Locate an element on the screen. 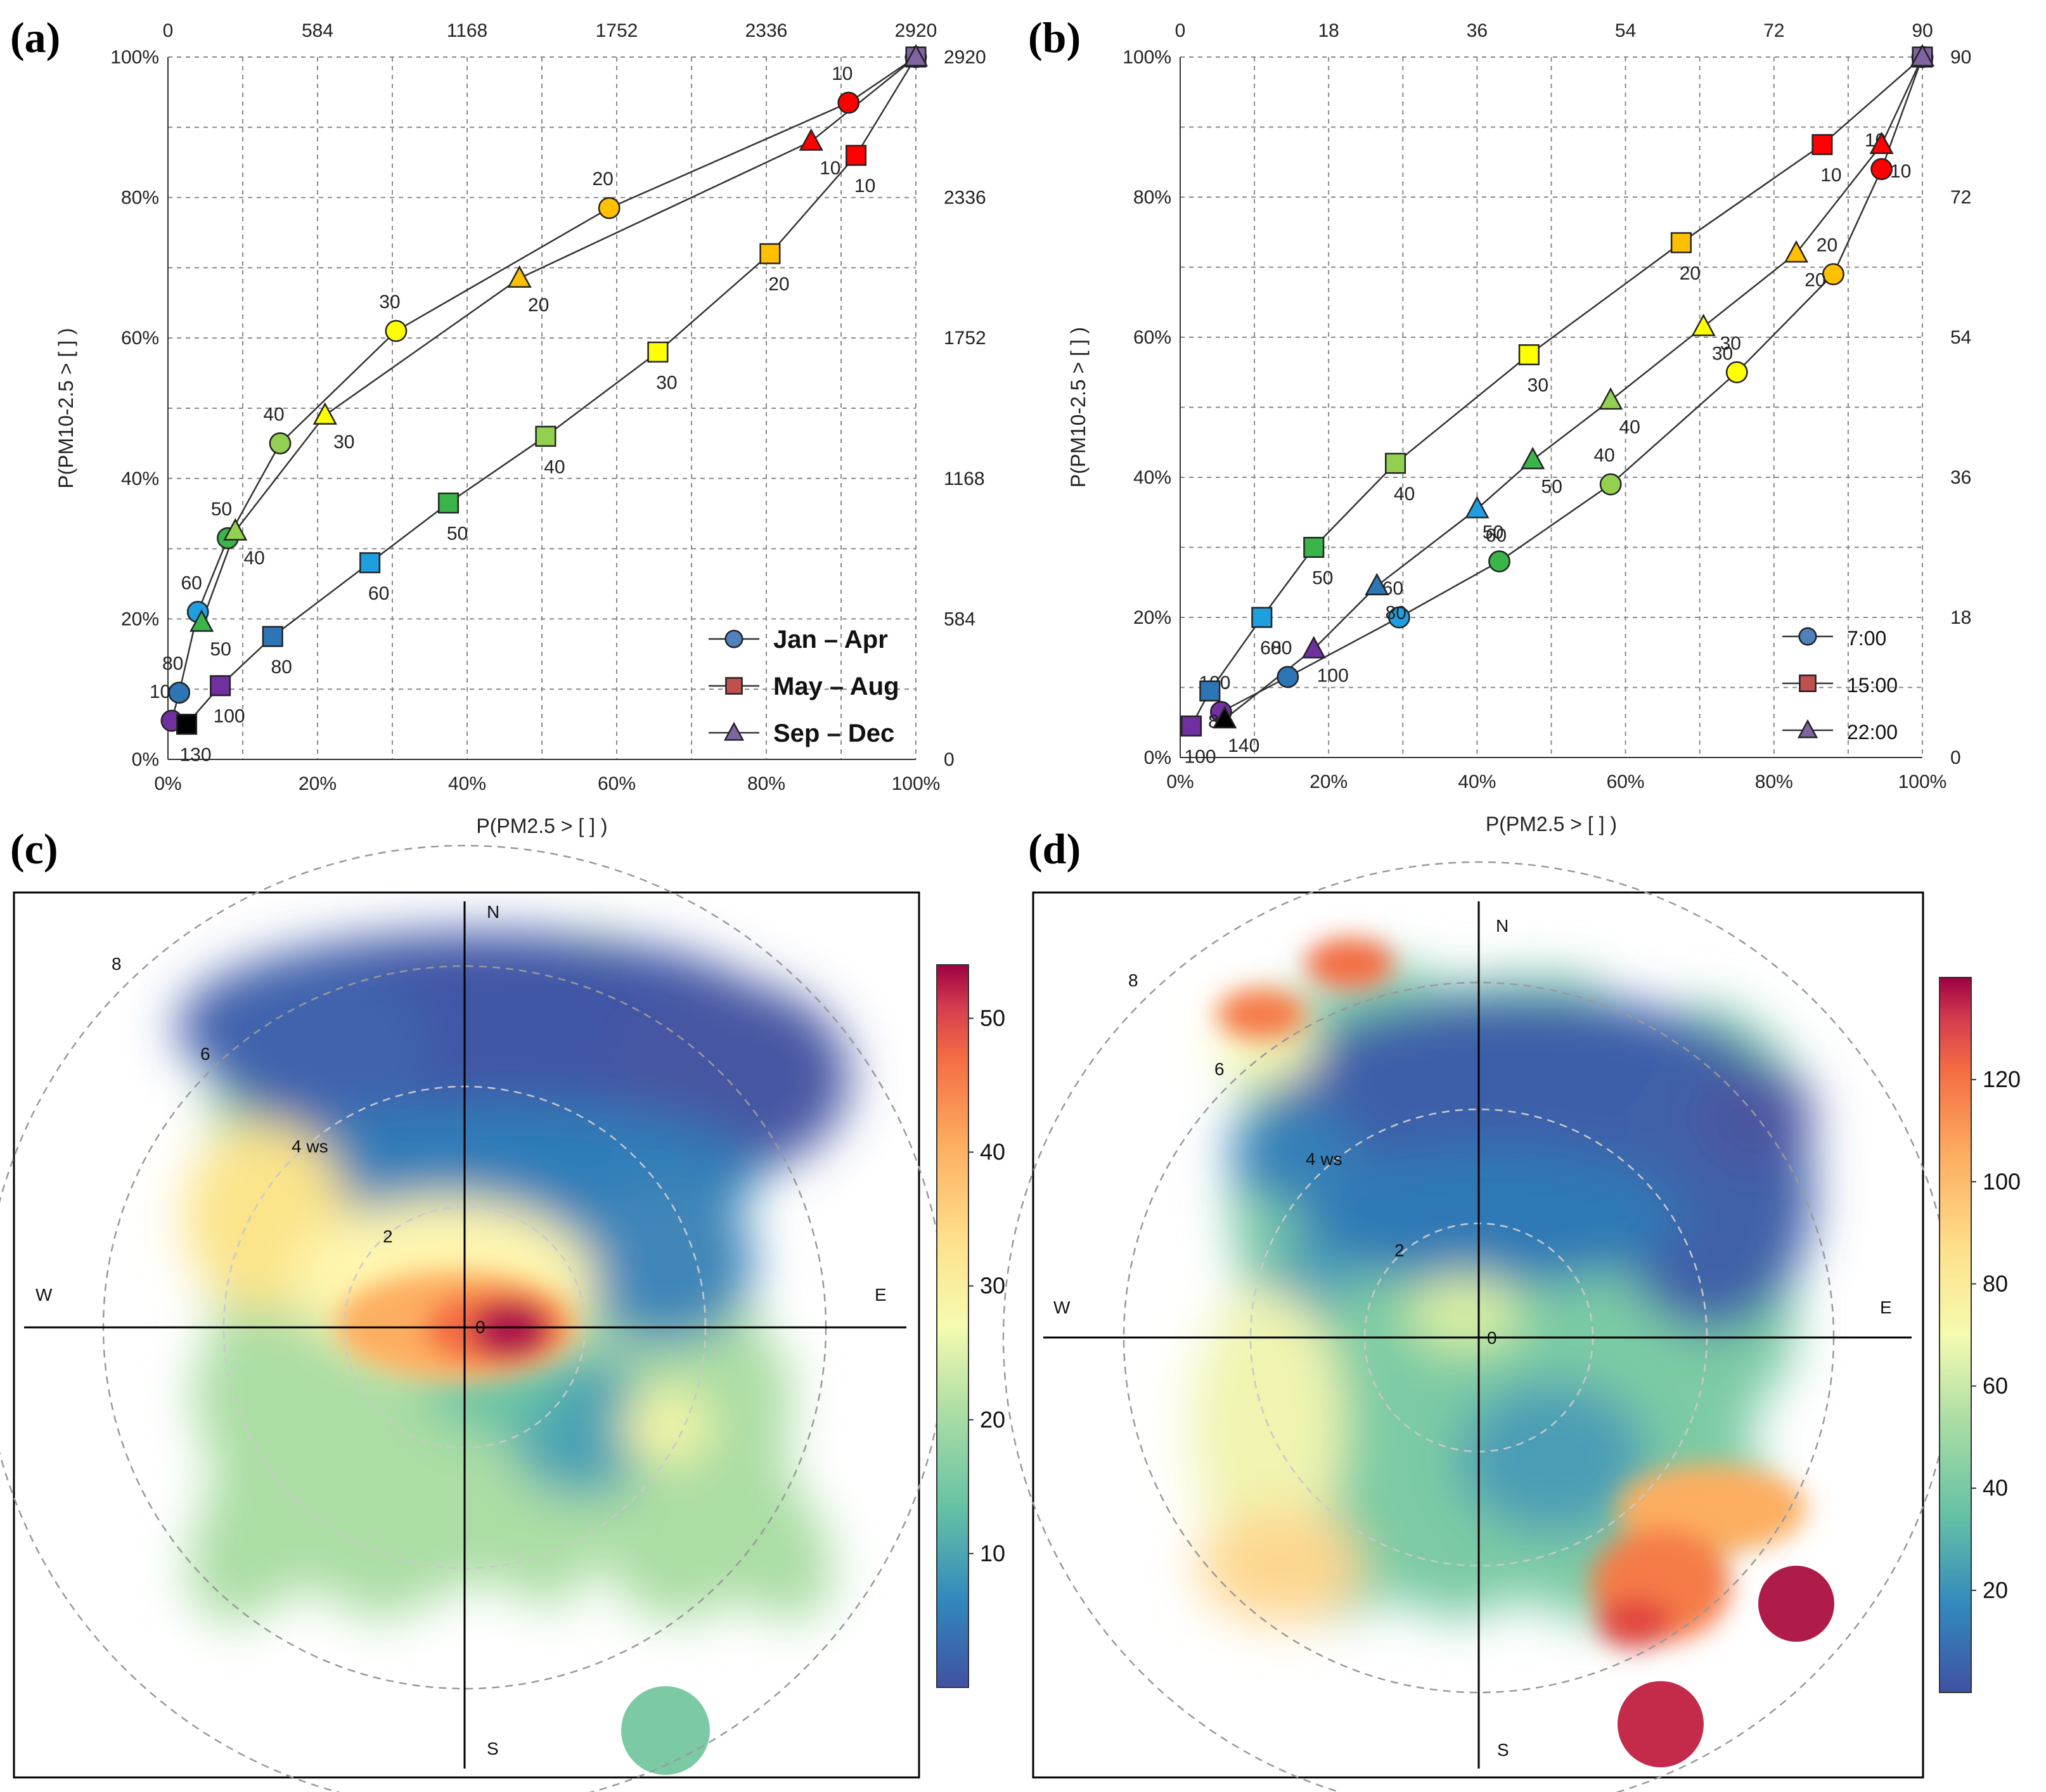 The image size is (2046, 1792). c-colorbar-tick-label: 20 is located at coordinates (992, 1420).